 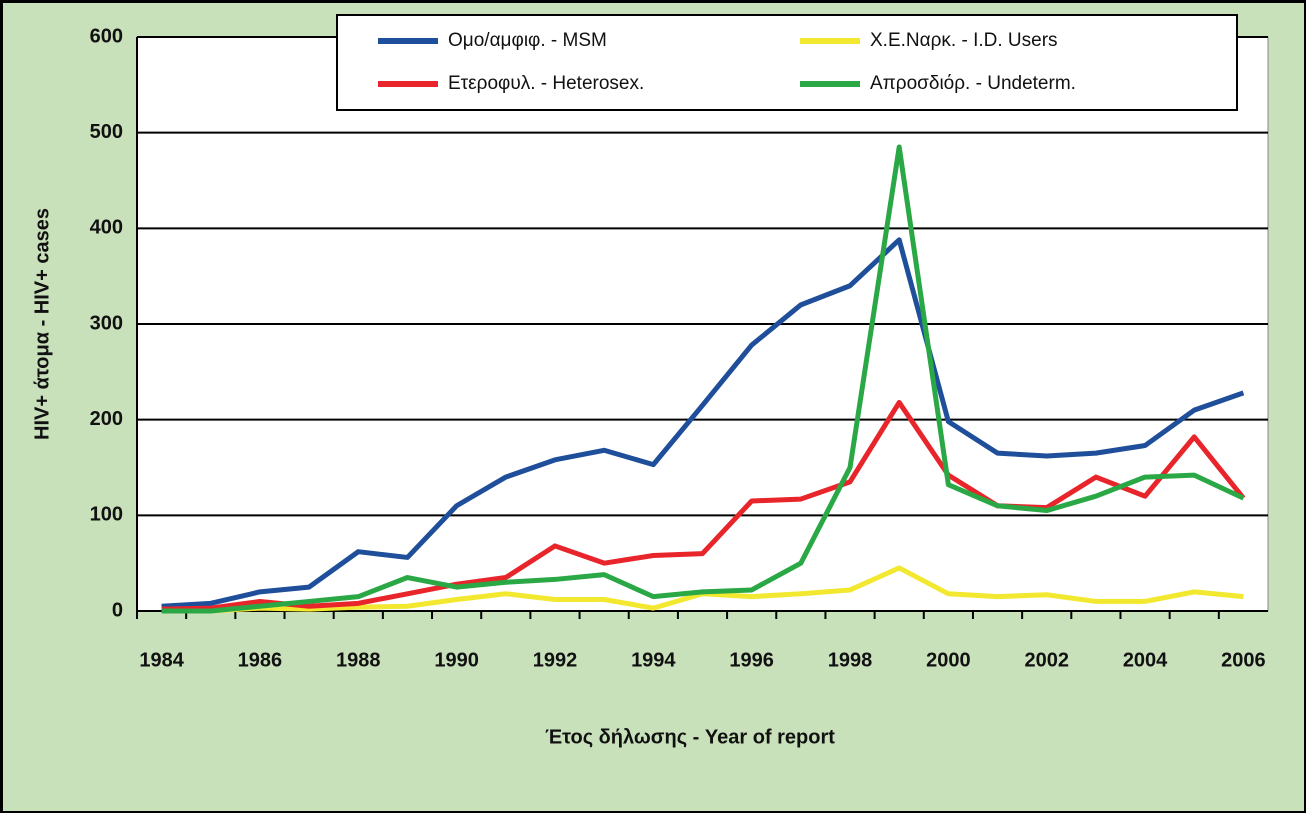 What do you see at coordinates (546, 83) in the screenshot?
I see `legend-label: Ετεροφυλ. - Heterosex.` at bounding box center [546, 83].